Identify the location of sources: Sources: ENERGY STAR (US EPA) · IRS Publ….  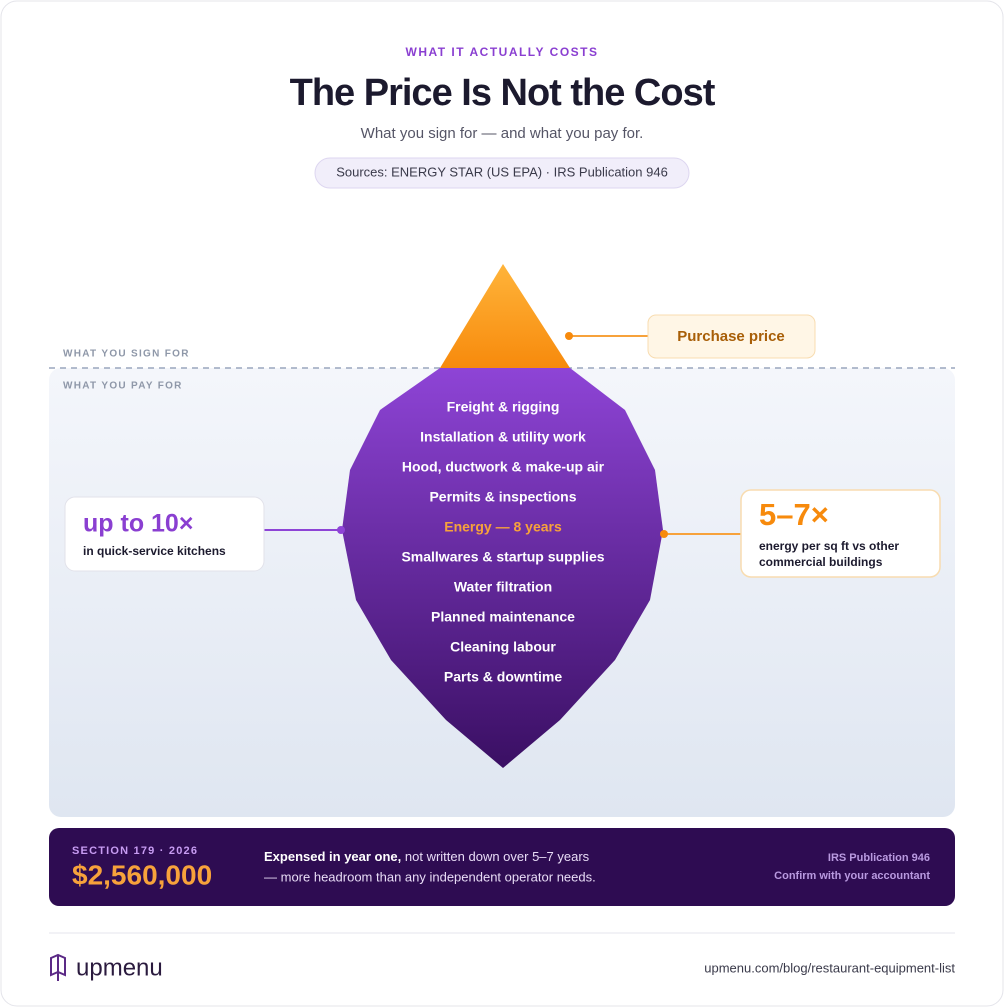
(502, 171).